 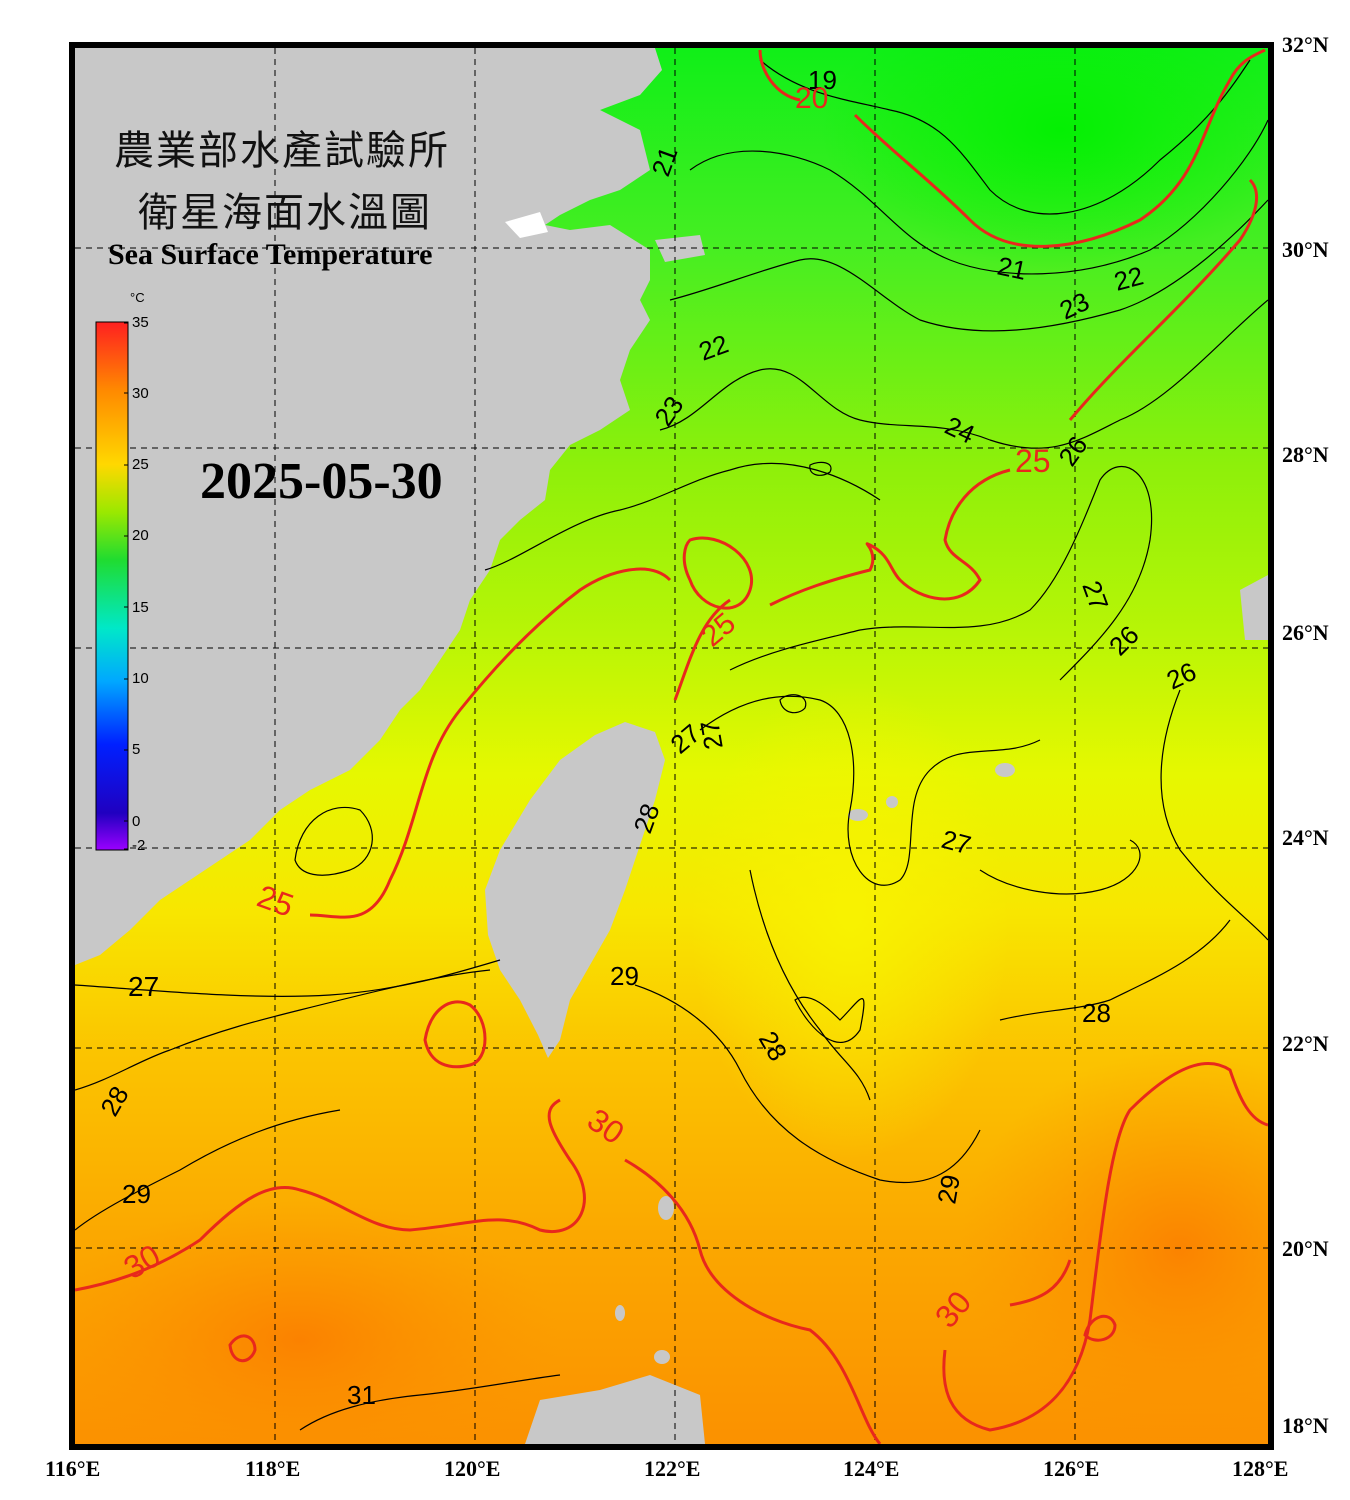 I want to click on colorbar-tick: 10, so click(x=140, y=678).